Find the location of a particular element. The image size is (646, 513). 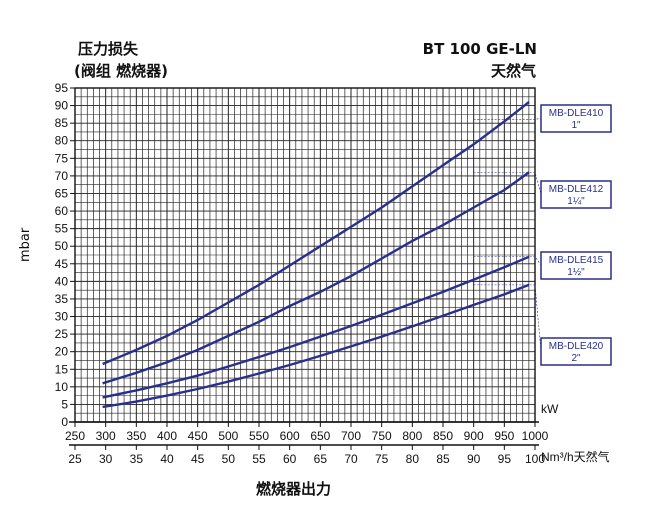

series-label-name: MB-DLE420 is located at coordinates (576, 346).